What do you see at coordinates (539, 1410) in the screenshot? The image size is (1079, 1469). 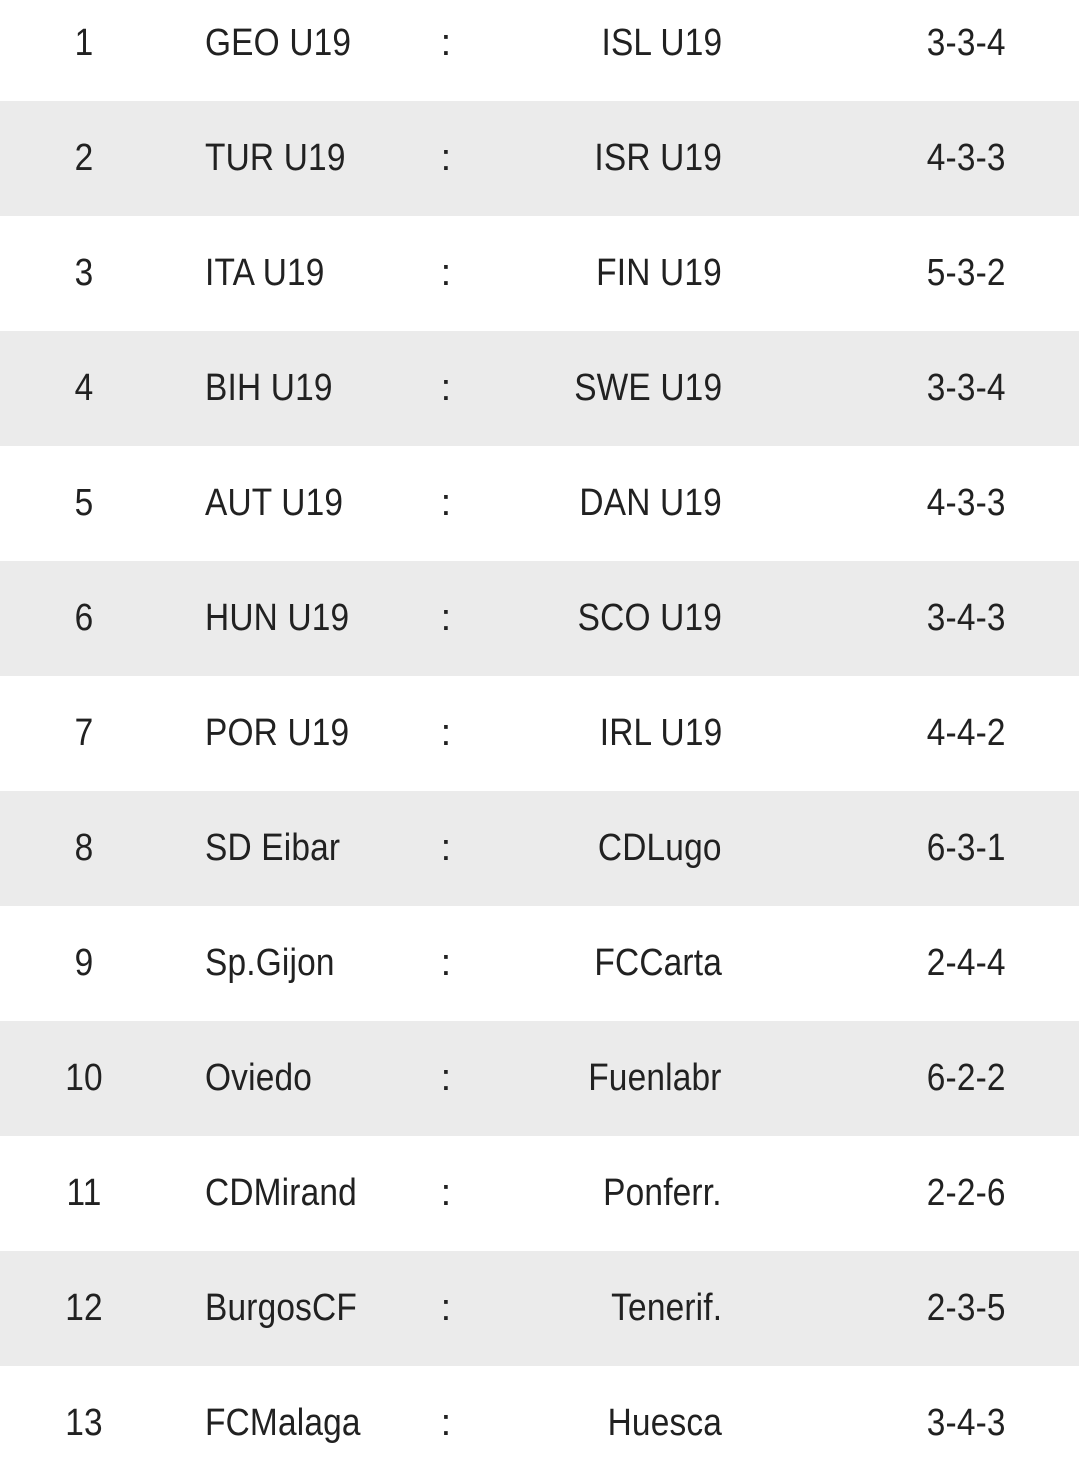 I see `match-row: 13 FCMalaga : Huesca 3-4-3` at bounding box center [539, 1410].